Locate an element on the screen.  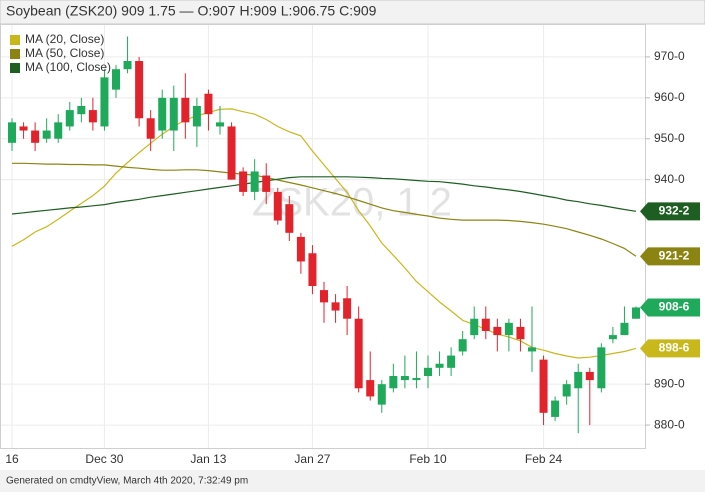
y-tick-label: 960-0 is located at coordinates (669, 97).